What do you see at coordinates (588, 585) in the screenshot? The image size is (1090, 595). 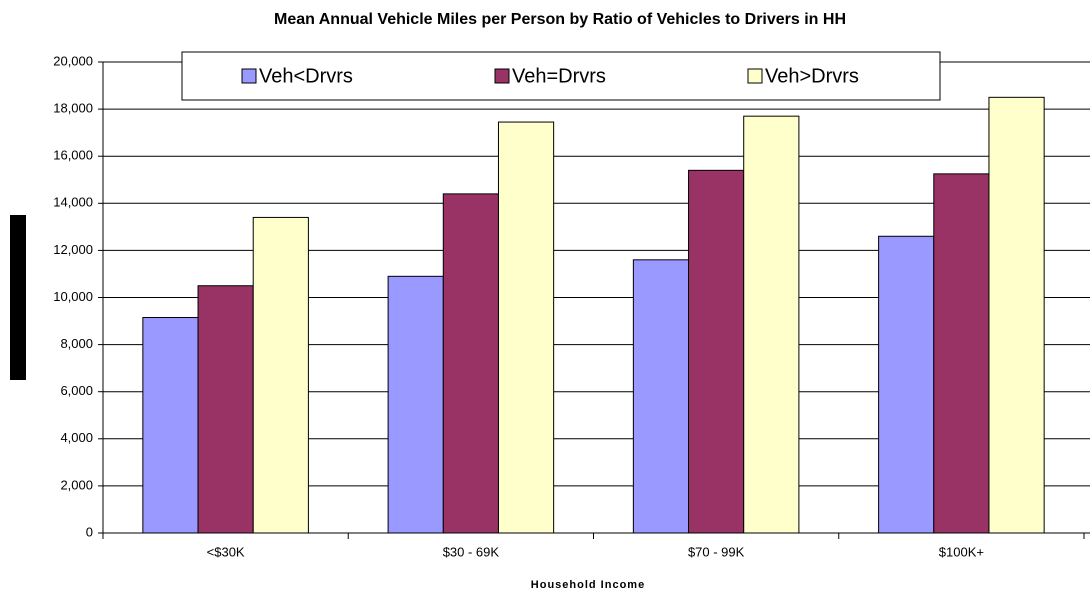 I see `x-axis-label: Household Income` at bounding box center [588, 585].